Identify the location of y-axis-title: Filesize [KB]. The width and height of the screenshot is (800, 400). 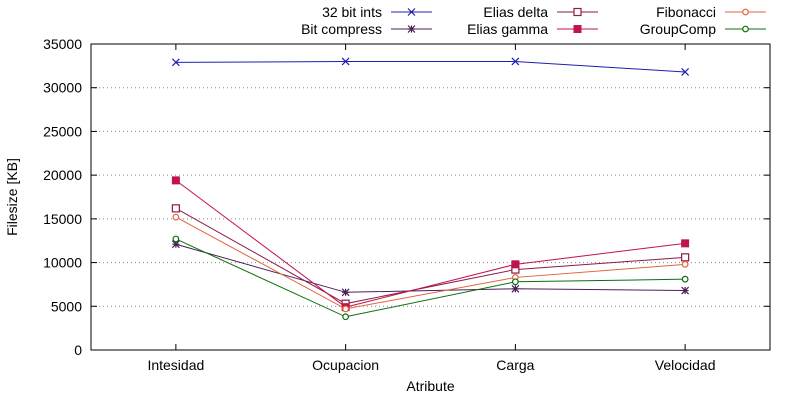
(12, 197).